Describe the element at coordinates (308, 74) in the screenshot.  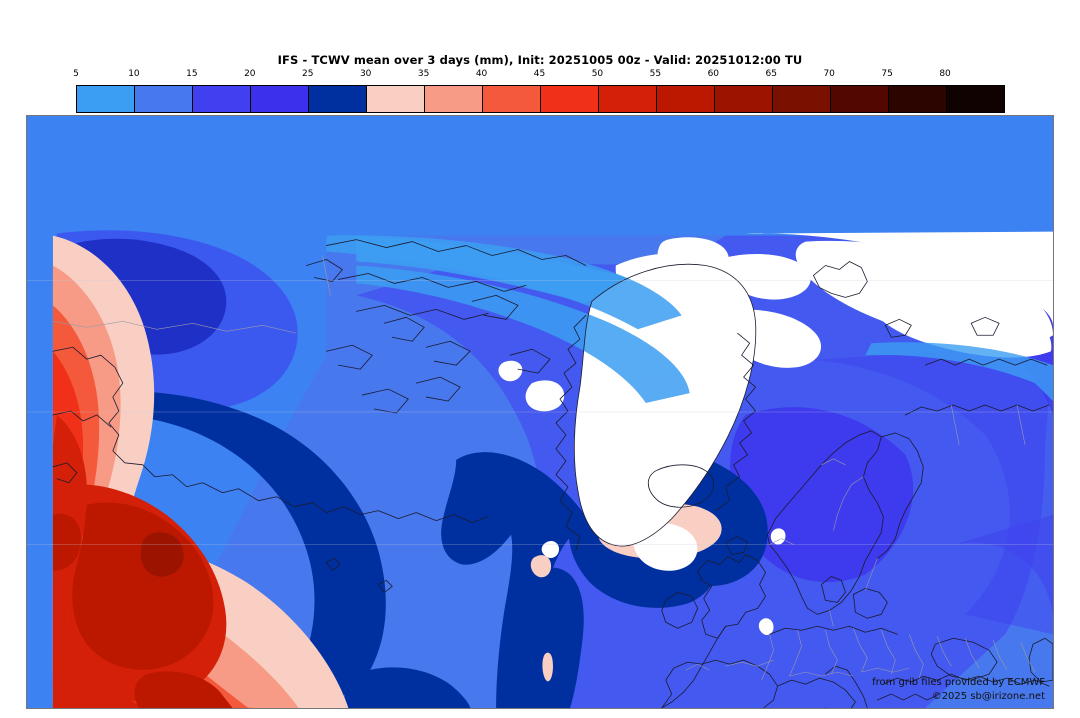
I see `colorbar-tick-25: 25` at that location.